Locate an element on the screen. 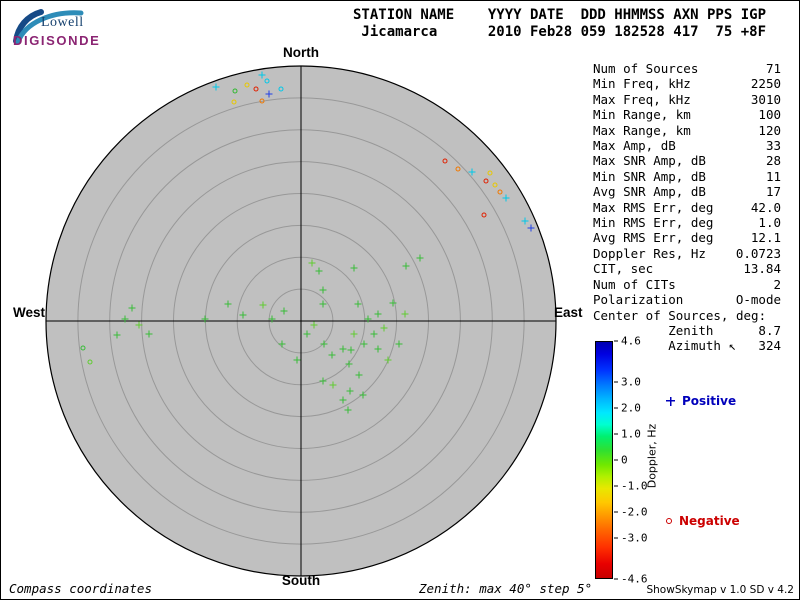  stat-value: 12.1 is located at coordinates (765, 238).